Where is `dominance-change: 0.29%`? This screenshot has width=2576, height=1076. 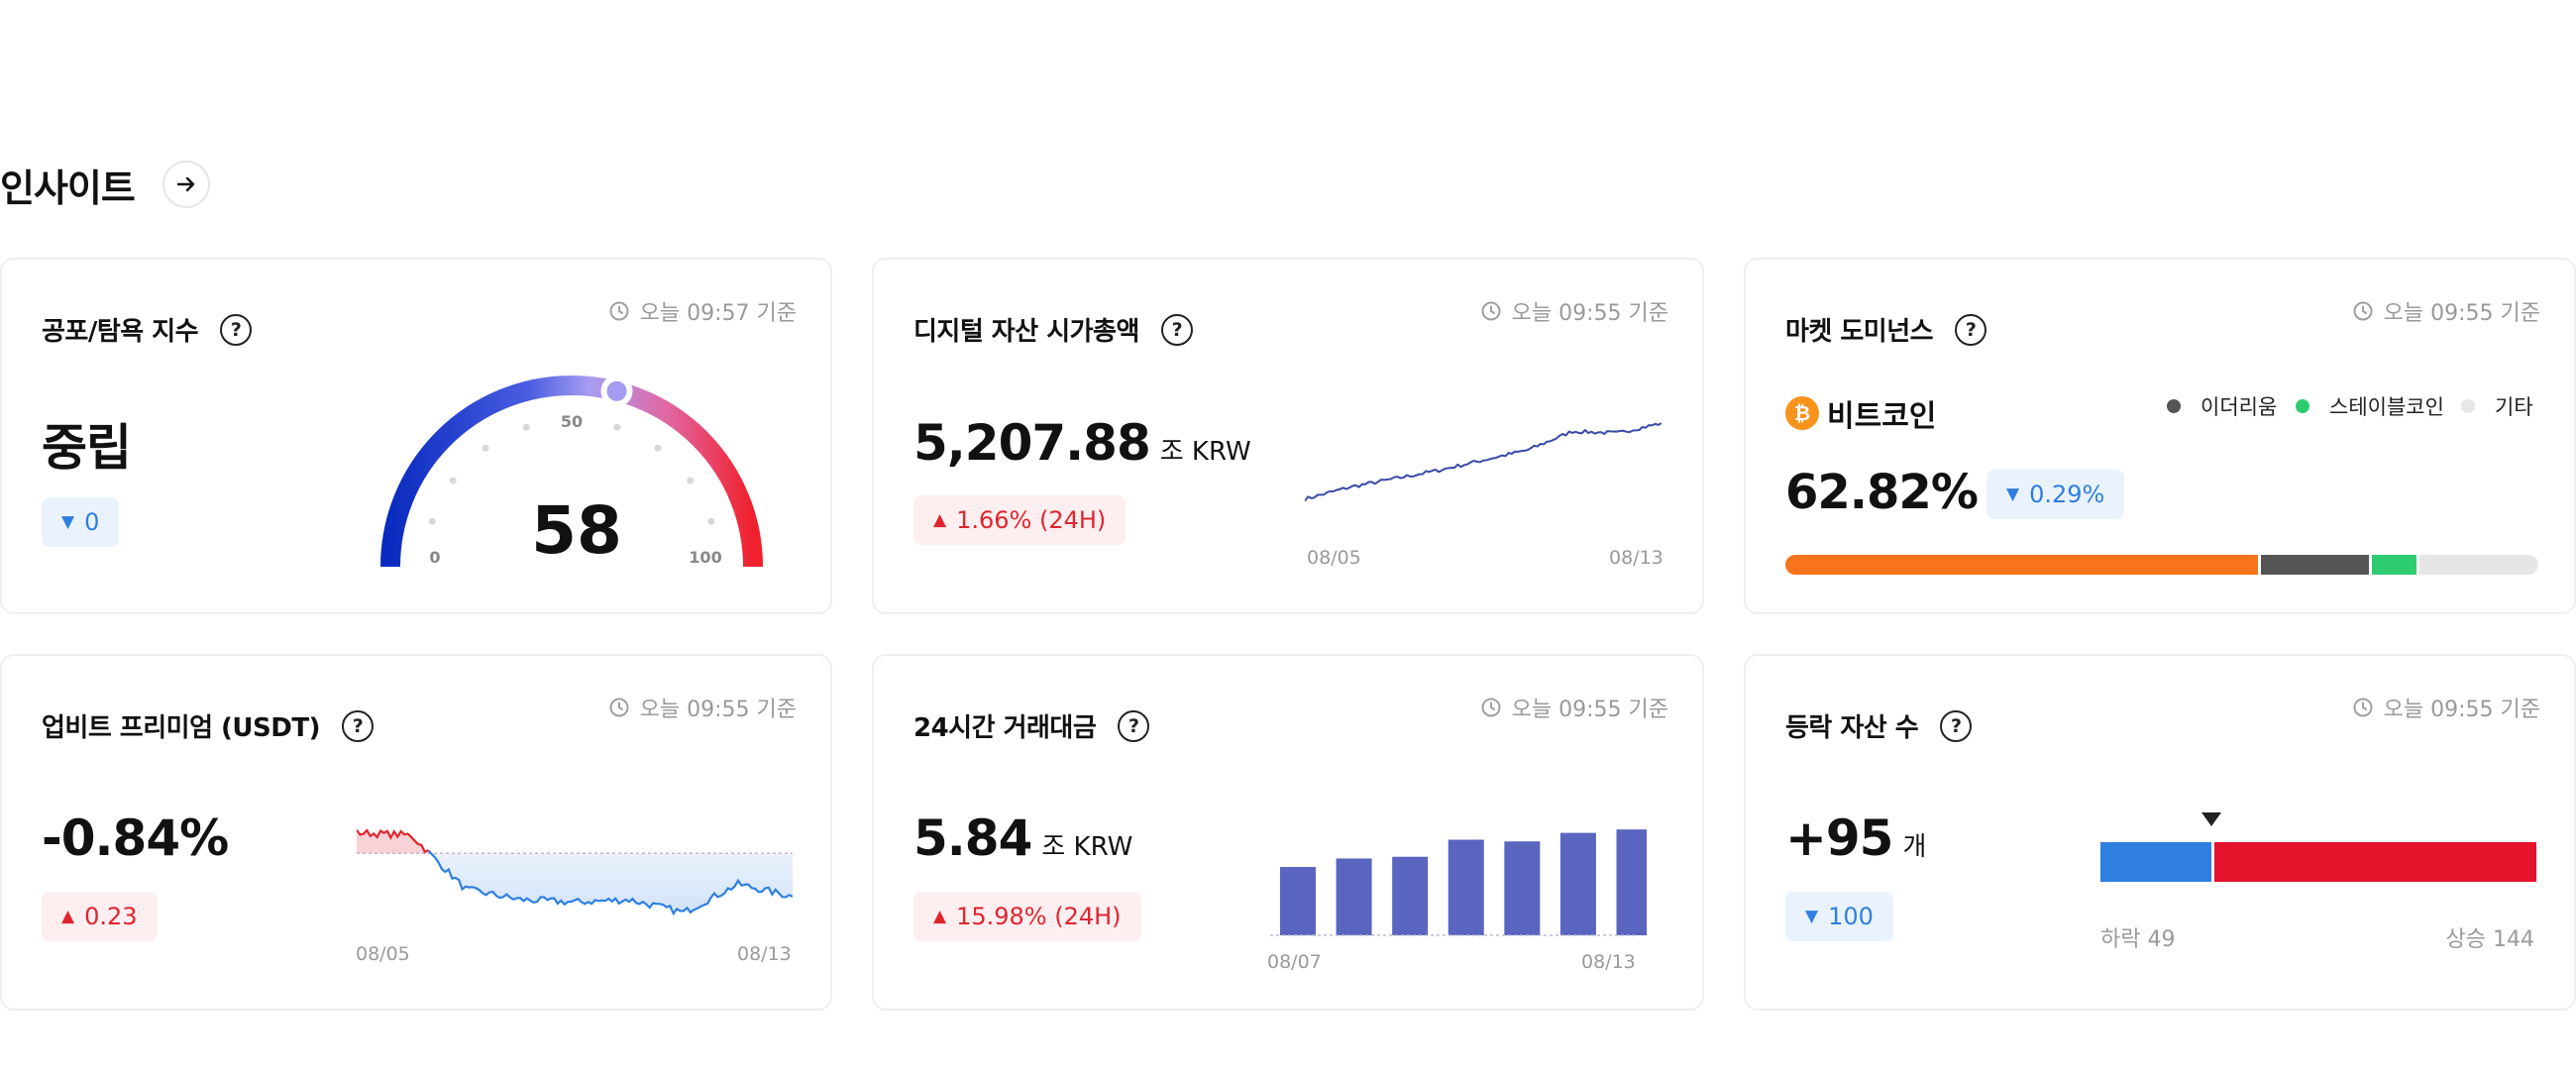
dominance-change: 0.29% is located at coordinates (2067, 494).